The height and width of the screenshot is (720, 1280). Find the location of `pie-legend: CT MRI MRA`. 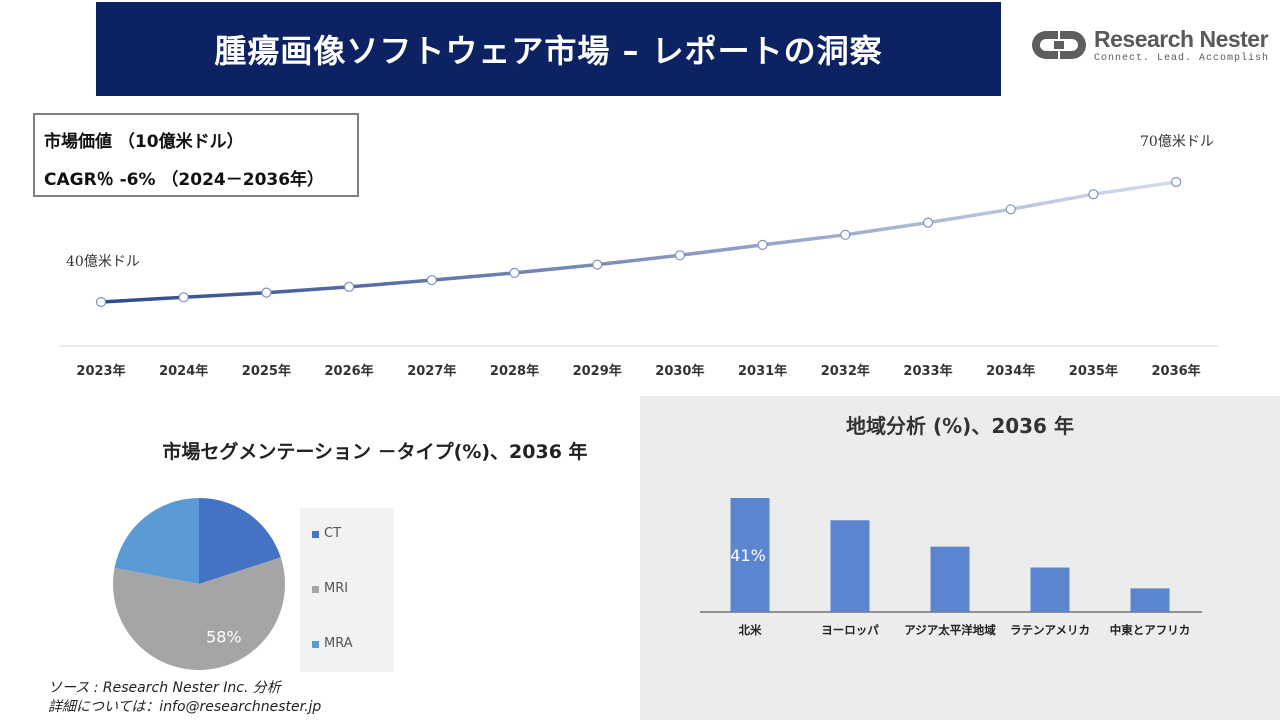

pie-legend: CT MRI MRA is located at coordinates (347, 590).